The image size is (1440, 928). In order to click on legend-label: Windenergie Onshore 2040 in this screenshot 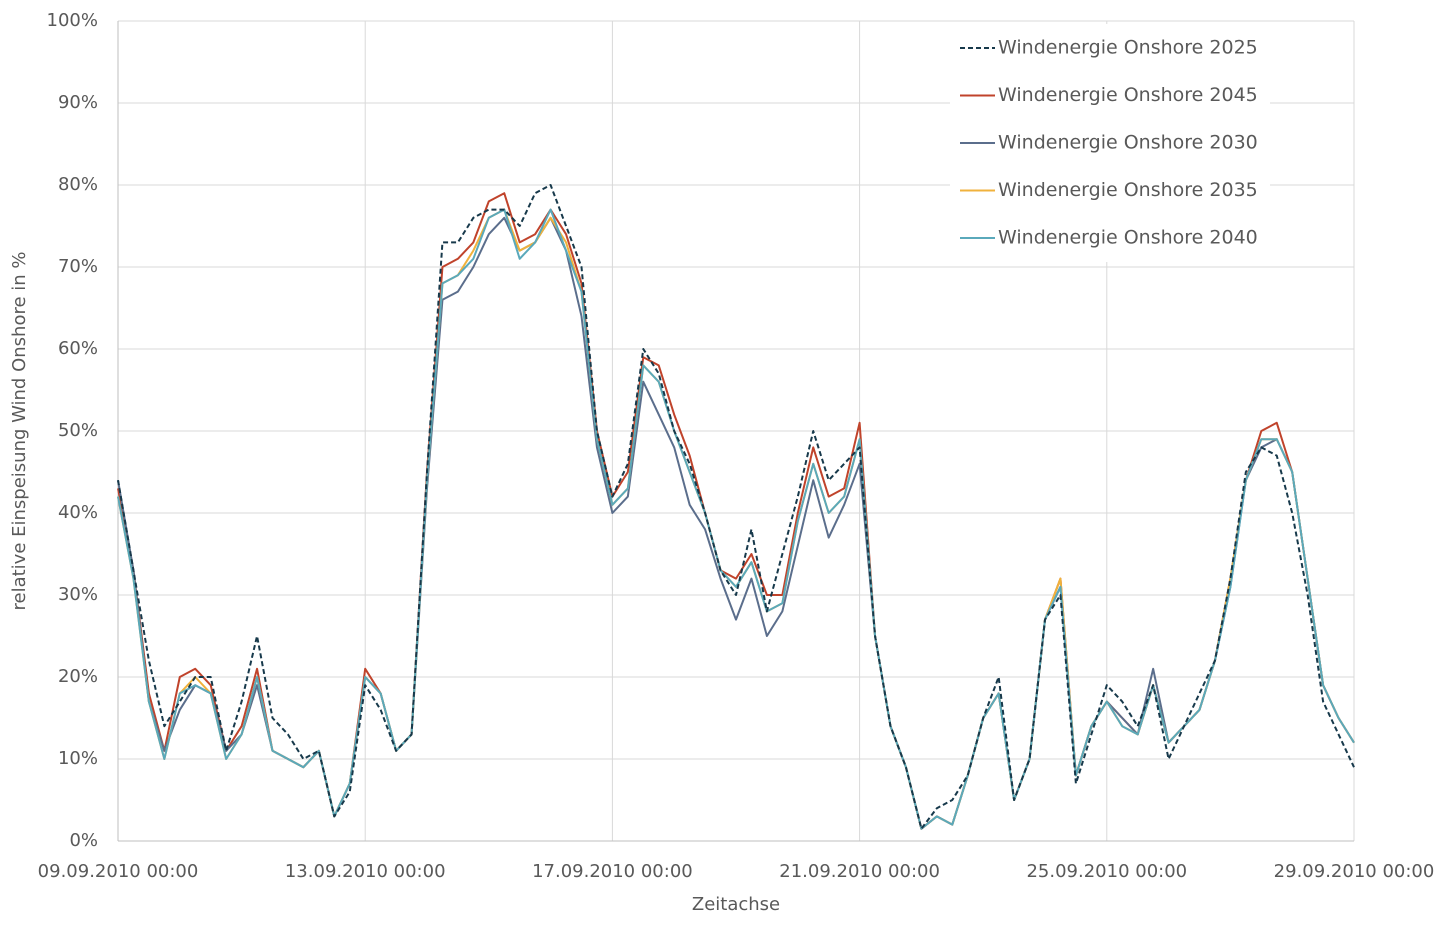, I will do `click(1128, 238)`.